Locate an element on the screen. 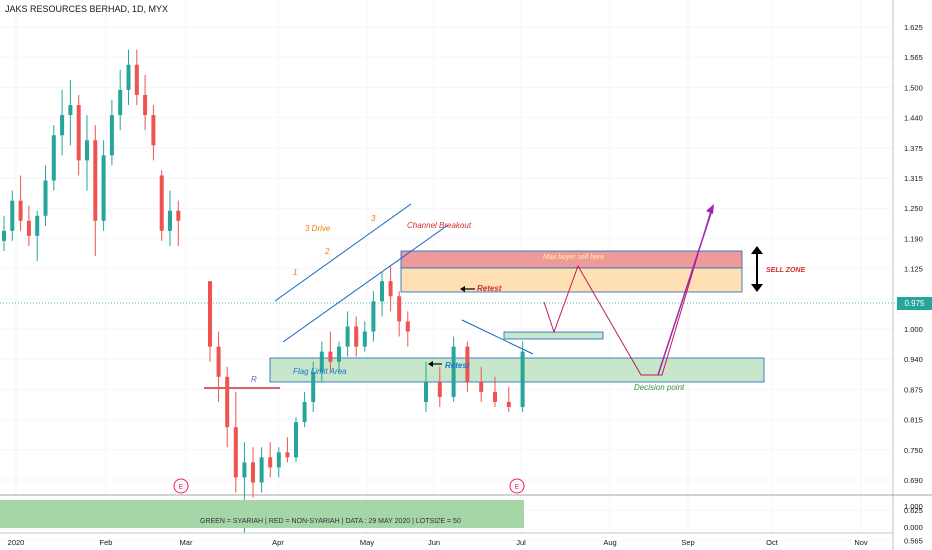 The image size is (932, 550). sell-arrow-top is located at coordinates (757, 250).